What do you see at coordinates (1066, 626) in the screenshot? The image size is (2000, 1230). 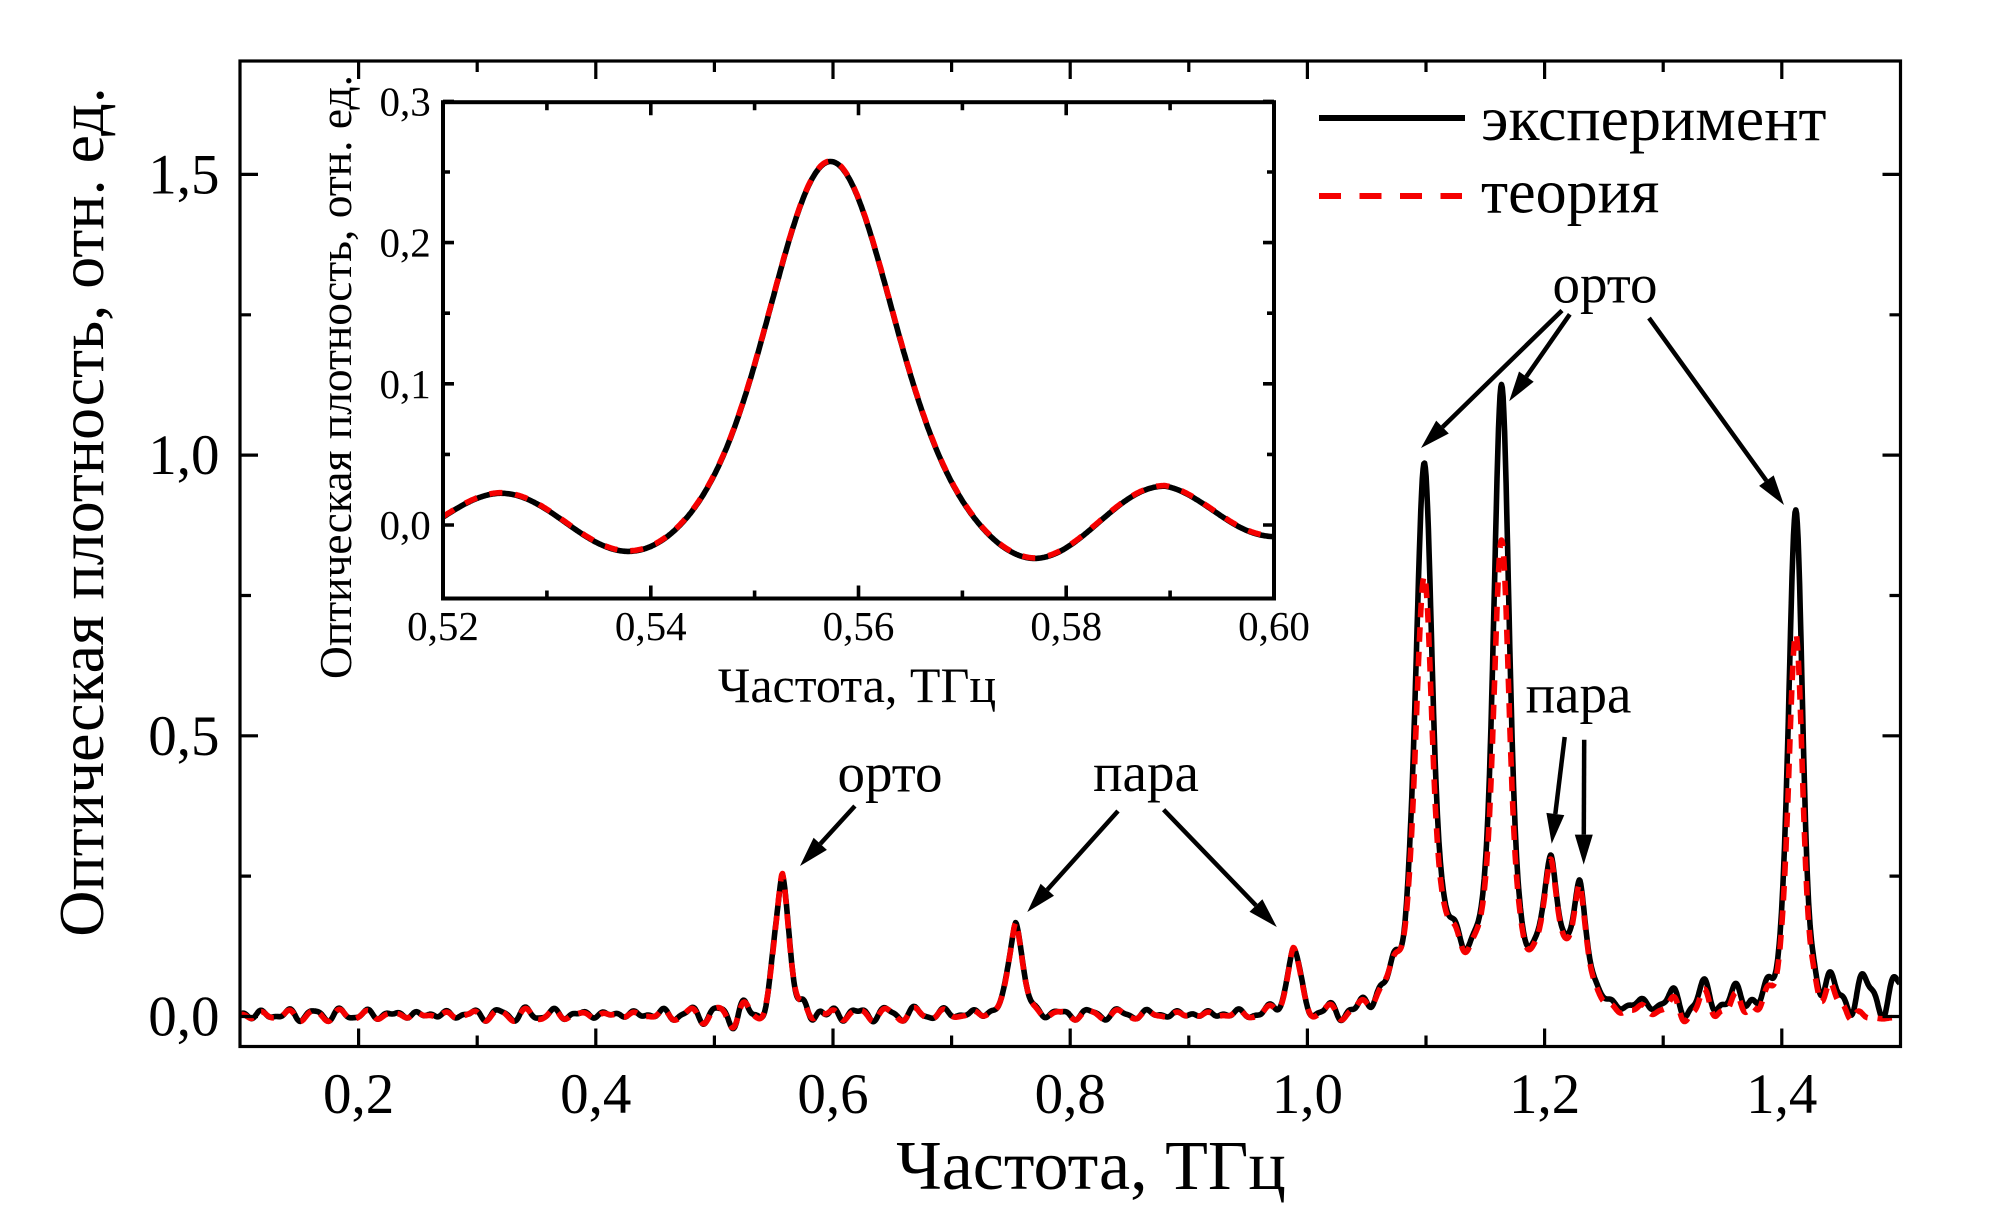 I see `svg-text: 0,58` at bounding box center [1066, 626].